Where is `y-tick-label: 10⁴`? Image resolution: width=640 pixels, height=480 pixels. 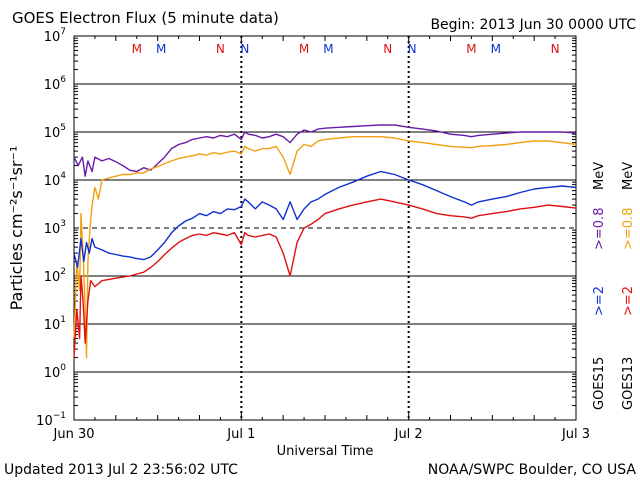 y-tick-label: 10⁴ is located at coordinates (55, 180).